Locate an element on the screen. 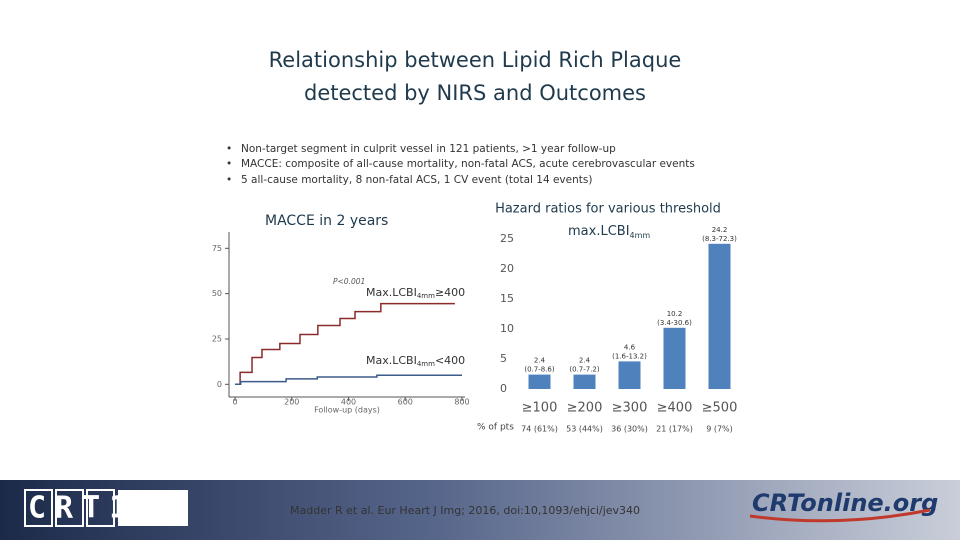  x-tick-label: 400 is located at coordinates (348, 402).